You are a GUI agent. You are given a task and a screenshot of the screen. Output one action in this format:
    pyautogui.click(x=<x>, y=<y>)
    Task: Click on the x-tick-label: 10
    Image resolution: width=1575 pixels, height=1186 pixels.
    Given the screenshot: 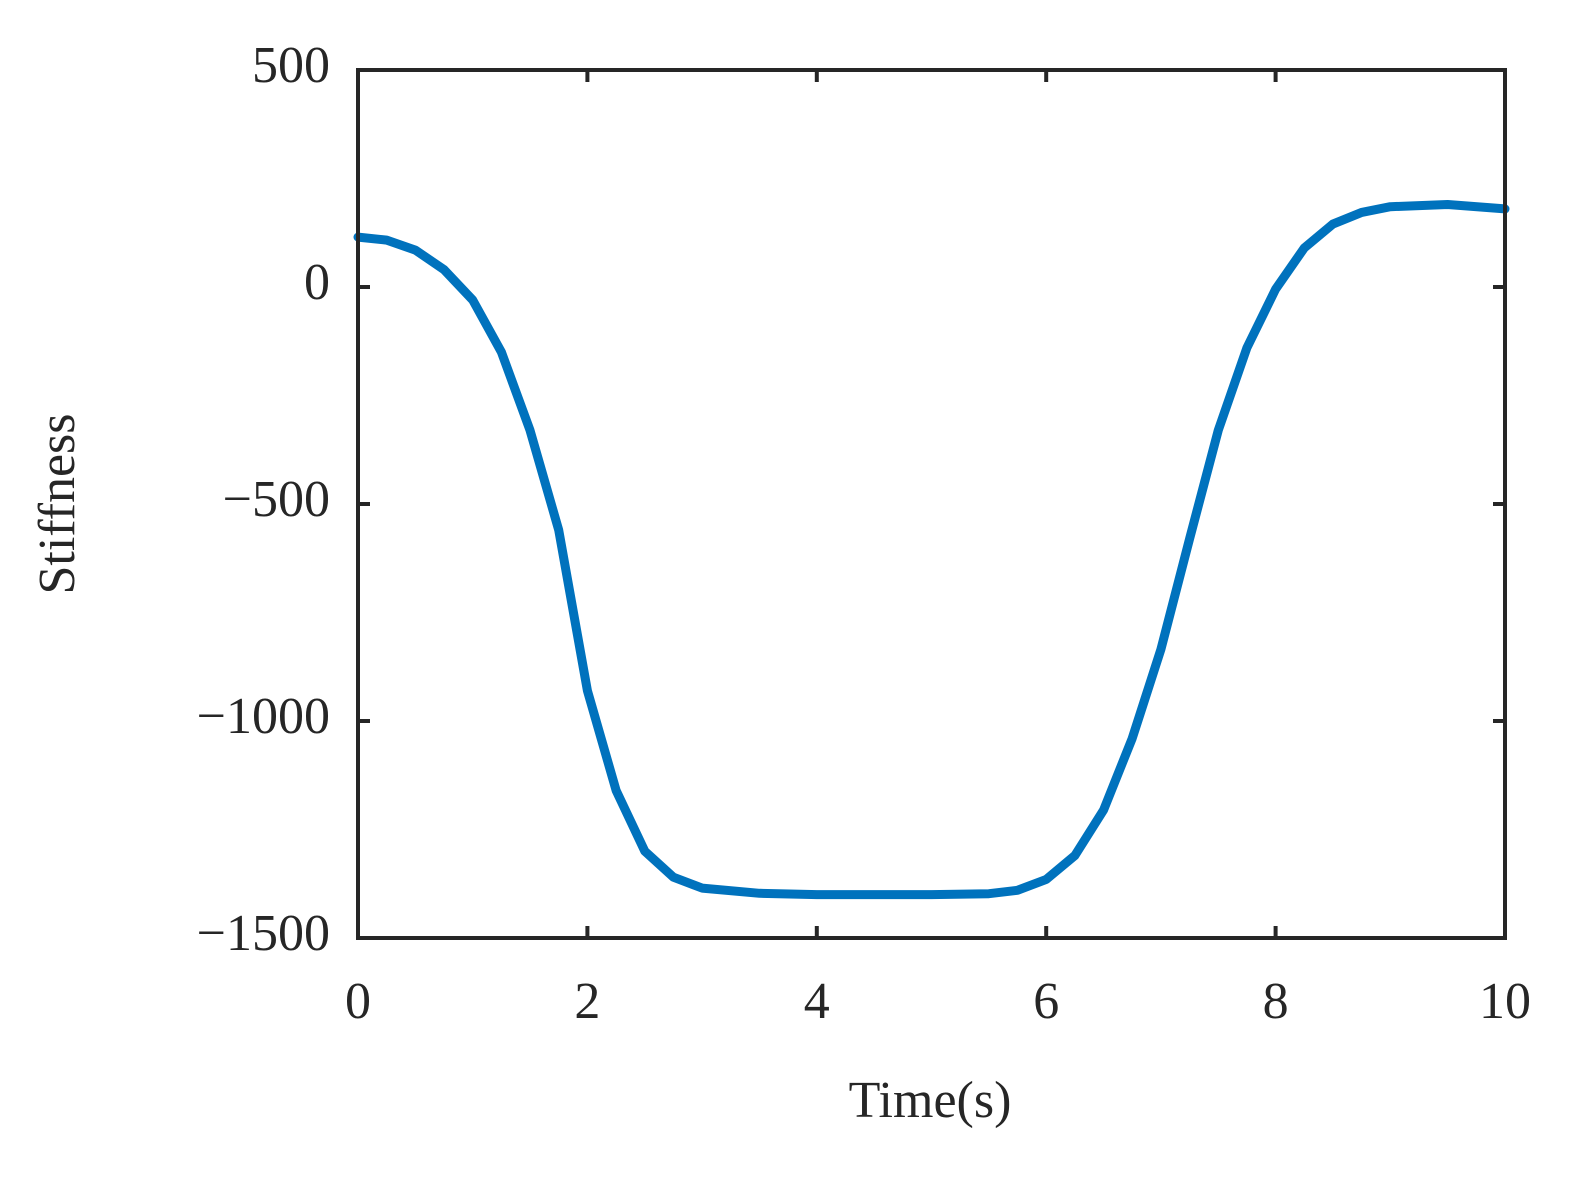 What is the action you would take?
    pyautogui.click(x=1505, y=1001)
    